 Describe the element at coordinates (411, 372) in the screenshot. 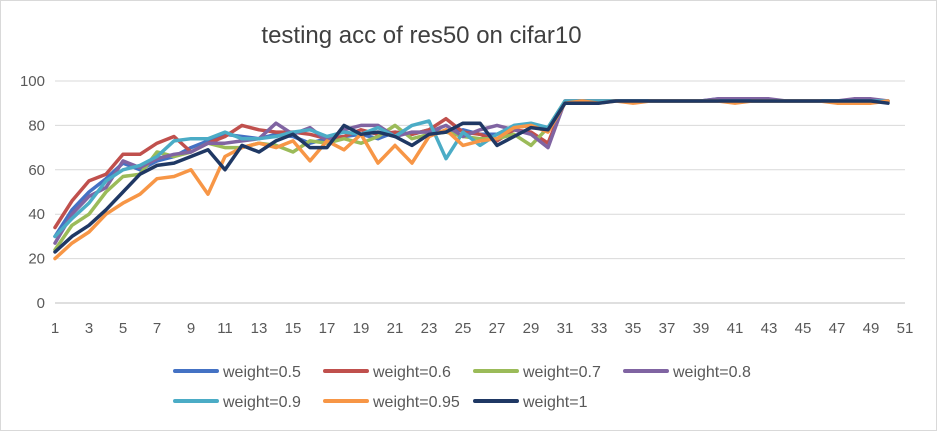

I see `legend-label: weight=0.6` at that location.